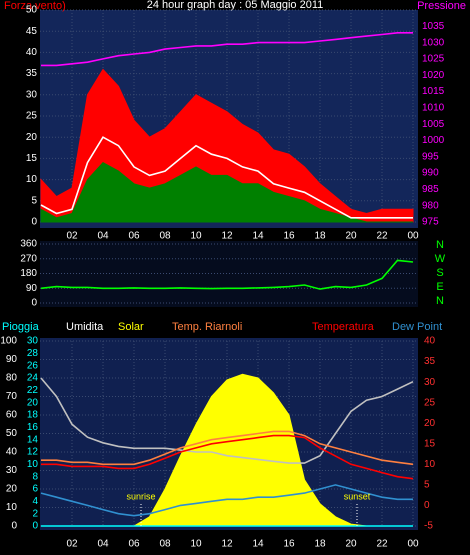  What do you see at coordinates (207, 327) in the screenshot?
I see `legend-entry: Temp. Riarnoli` at bounding box center [207, 327].